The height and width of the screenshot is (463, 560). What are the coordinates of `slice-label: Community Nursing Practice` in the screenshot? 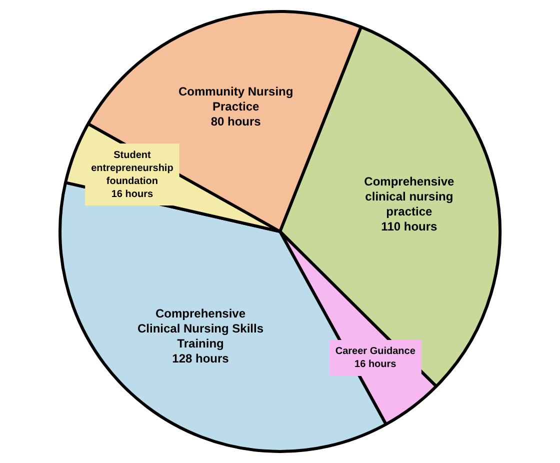 It's located at (236, 99).